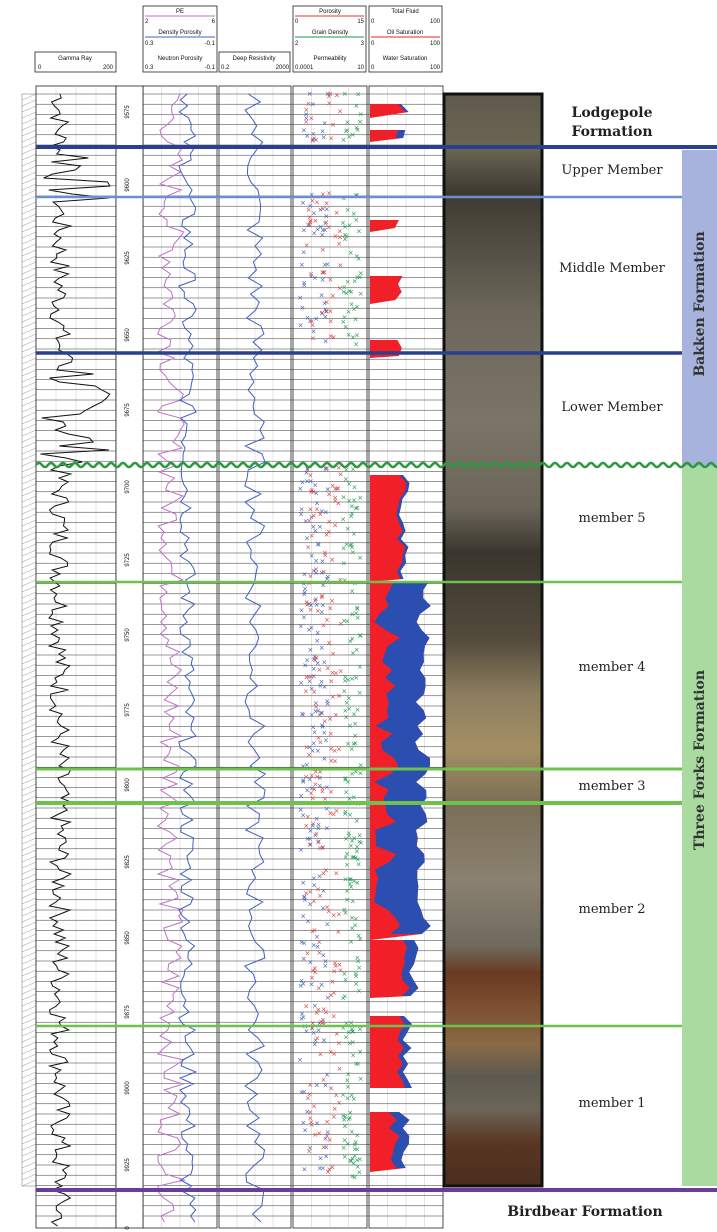  I want to click on gamma-header-min: 0, so click(40, 68).